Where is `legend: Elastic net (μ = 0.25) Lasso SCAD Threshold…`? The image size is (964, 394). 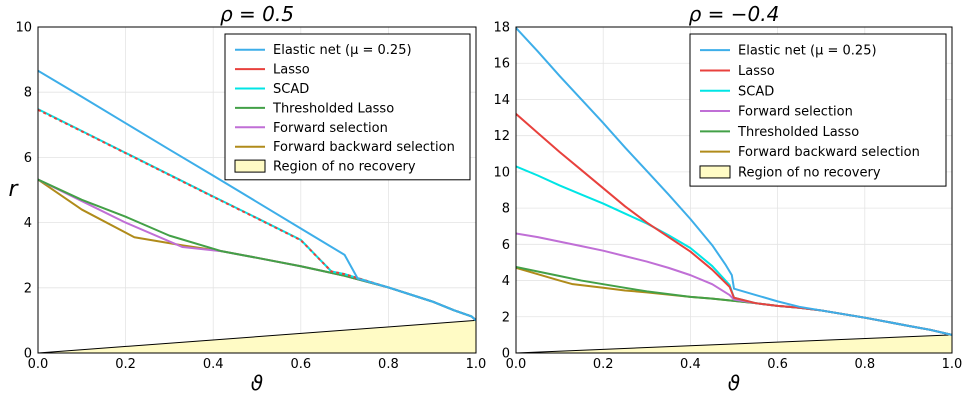 legend: Elastic net (μ = 0.25) Lasso SCAD Threshold… is located at coordinates (347, 107).